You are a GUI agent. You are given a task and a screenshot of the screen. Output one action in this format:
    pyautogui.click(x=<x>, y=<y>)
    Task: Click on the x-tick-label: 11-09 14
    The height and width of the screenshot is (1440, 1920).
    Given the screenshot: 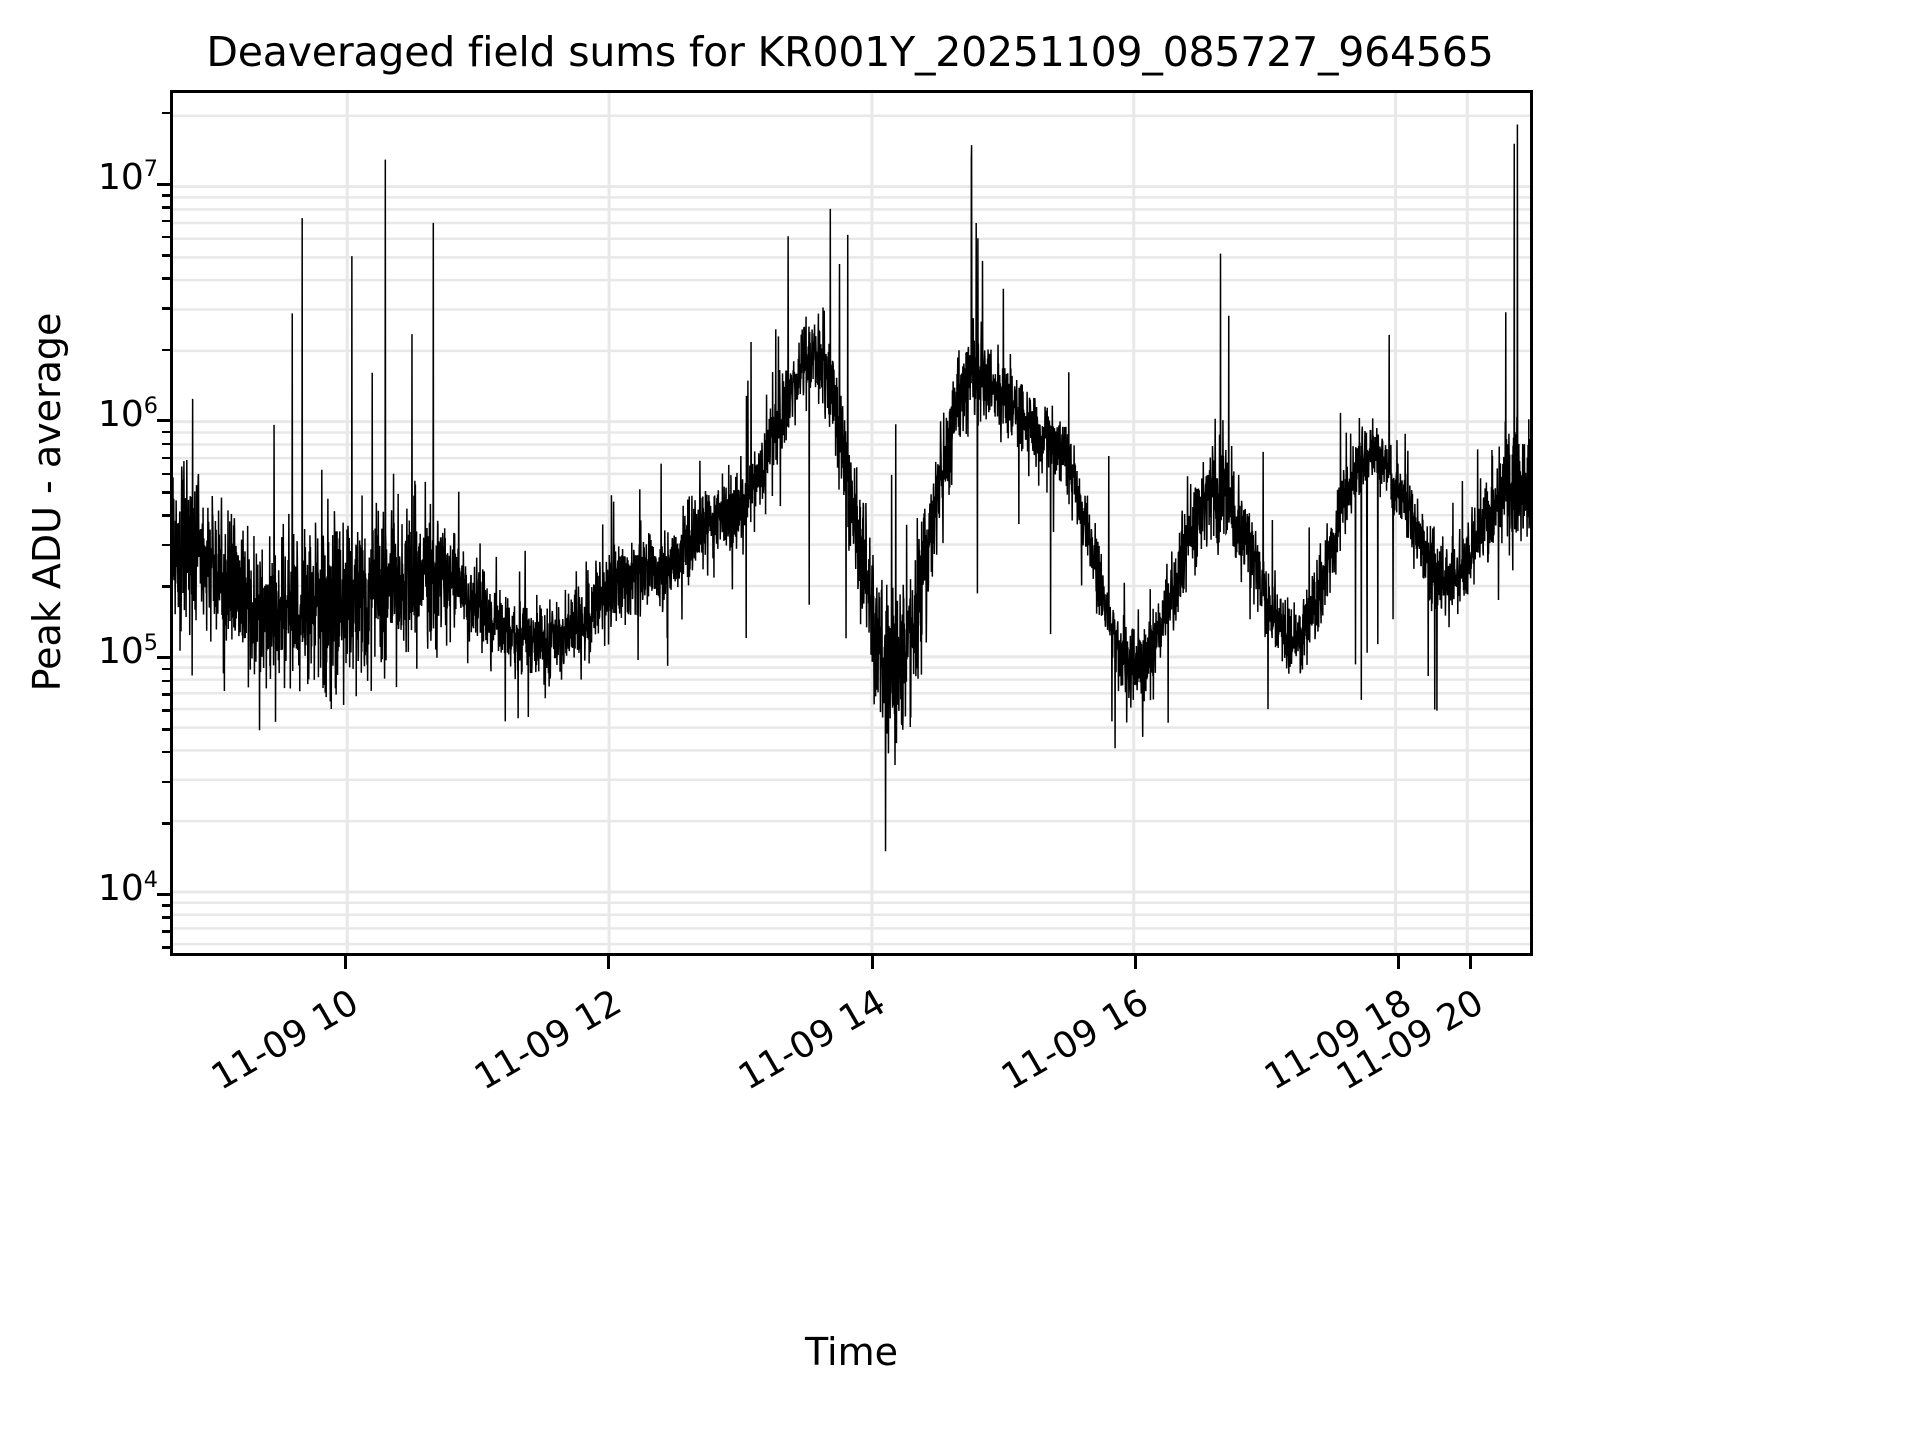 What is the action you would take?
    pyautogui.click(x=812, y=1040)
    